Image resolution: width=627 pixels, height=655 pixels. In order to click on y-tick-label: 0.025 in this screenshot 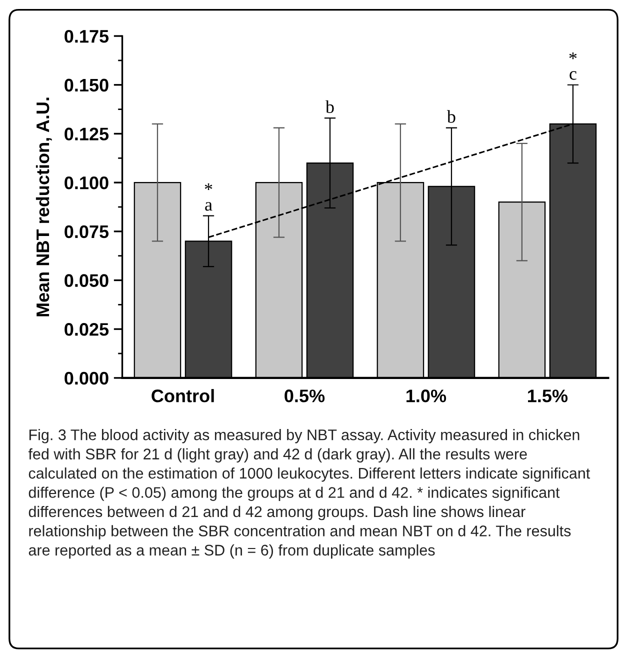, I will do `click(86, 329)`.